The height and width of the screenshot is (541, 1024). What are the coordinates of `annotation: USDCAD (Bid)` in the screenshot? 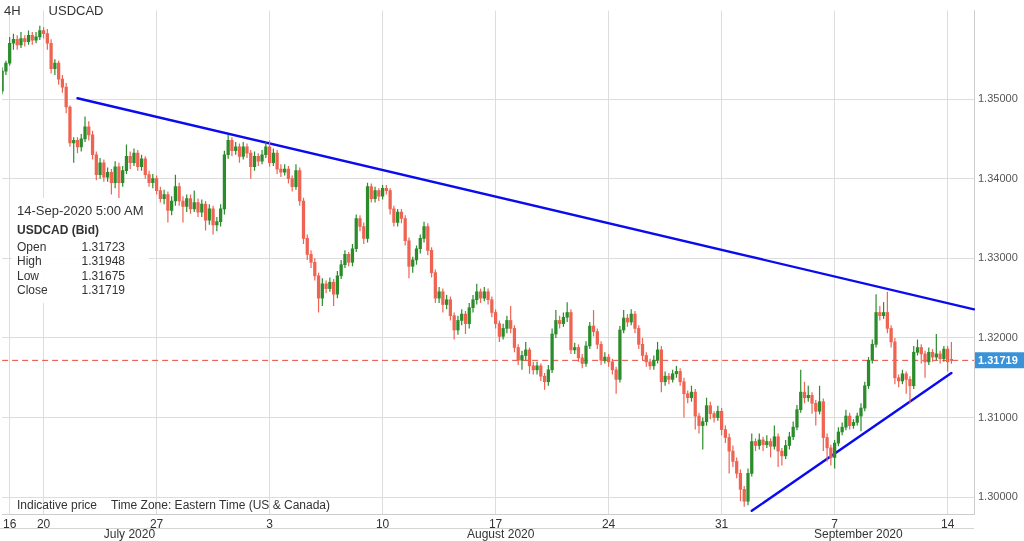 It's located at (58, 230).